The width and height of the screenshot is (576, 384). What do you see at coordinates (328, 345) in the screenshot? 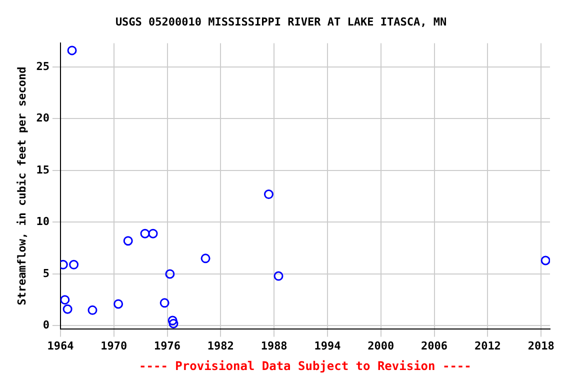
I see `x-tick-label: 1994` at bounding box center [328, 345].